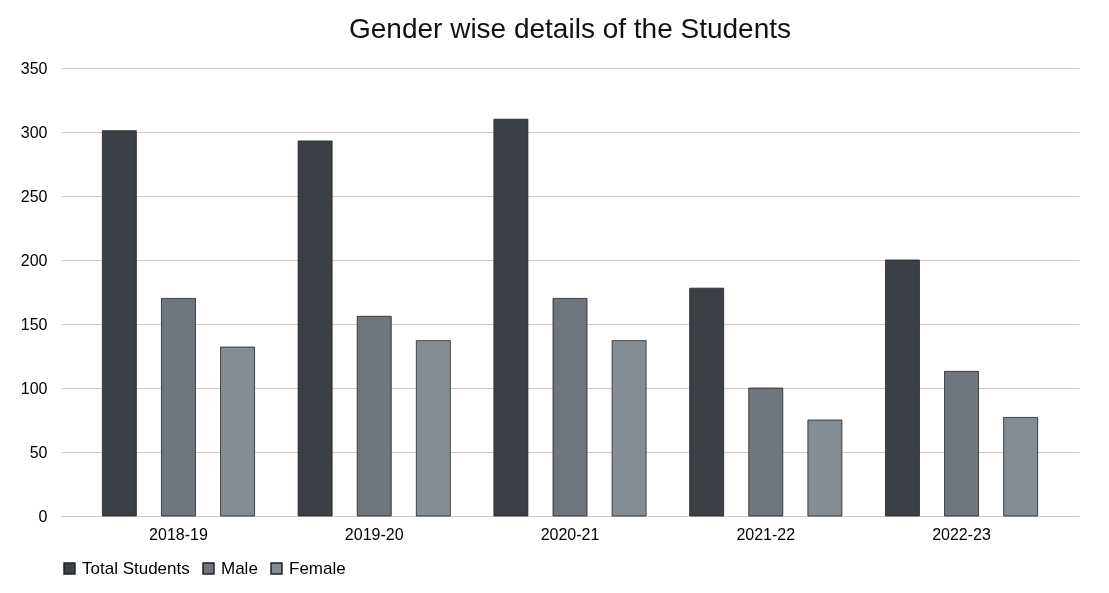  Describe the element at coordinates (570, 534) in the screenshot. I see `x-tick-label: 2020-21` at that location.